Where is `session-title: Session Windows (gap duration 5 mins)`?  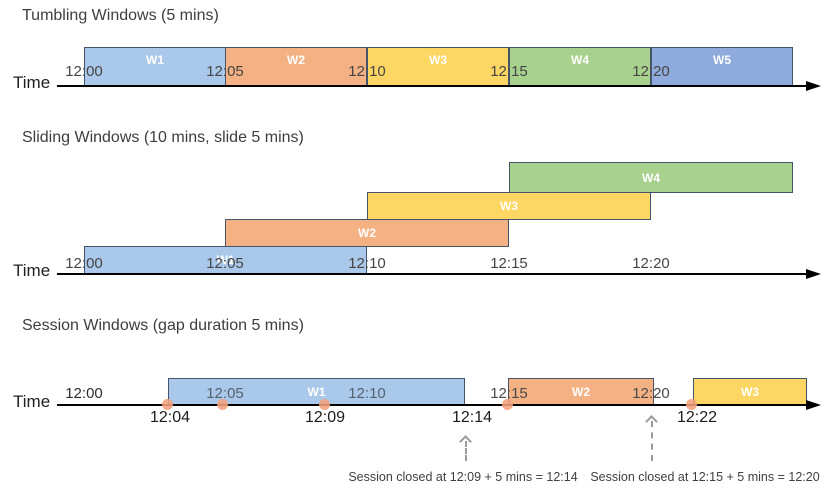
session-title: Session Windows (gap duration 5 mins) is located at coordinates (163, 325).